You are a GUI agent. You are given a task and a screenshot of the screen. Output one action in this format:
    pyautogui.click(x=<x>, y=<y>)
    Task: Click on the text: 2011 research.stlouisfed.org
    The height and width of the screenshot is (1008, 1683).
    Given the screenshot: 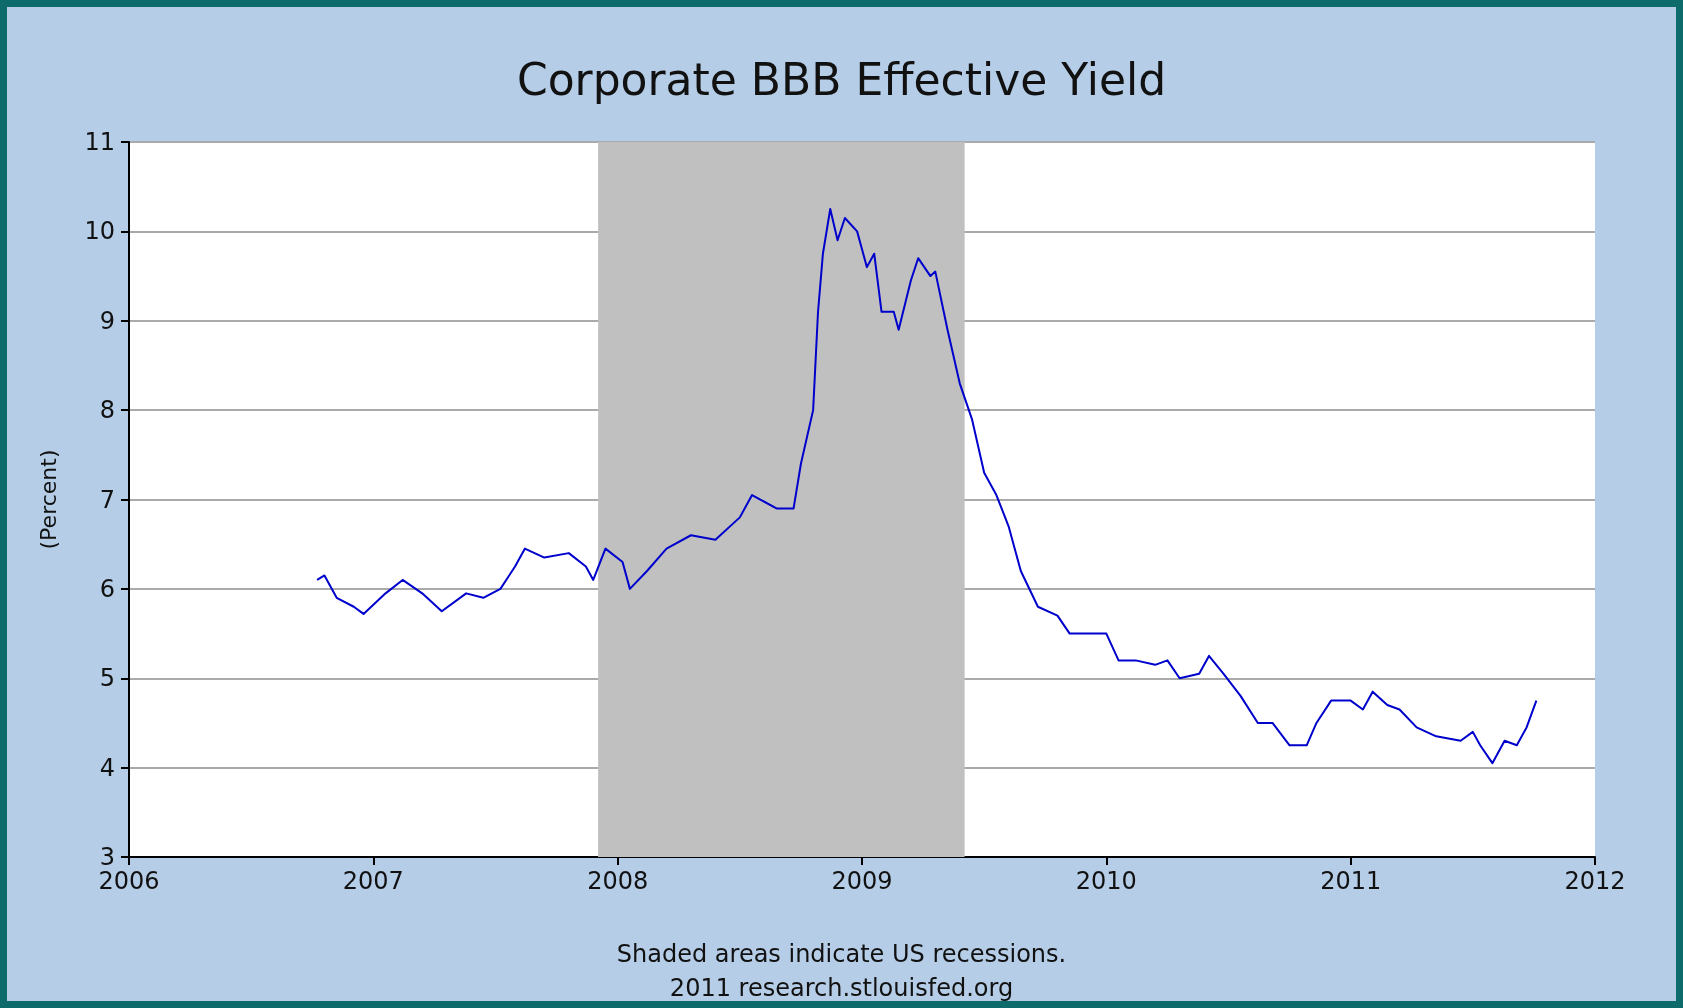 What is the action you would take?
    pyautogui.click(x=841, y=988)
    